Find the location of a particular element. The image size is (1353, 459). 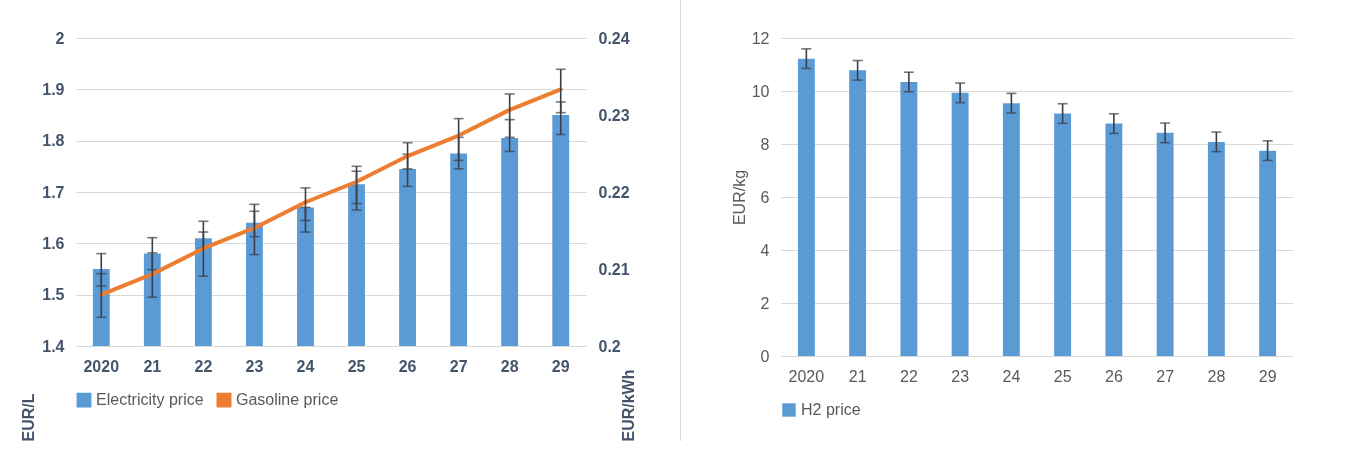

y-tick-label: 10 is located at coordinates (760, 91).